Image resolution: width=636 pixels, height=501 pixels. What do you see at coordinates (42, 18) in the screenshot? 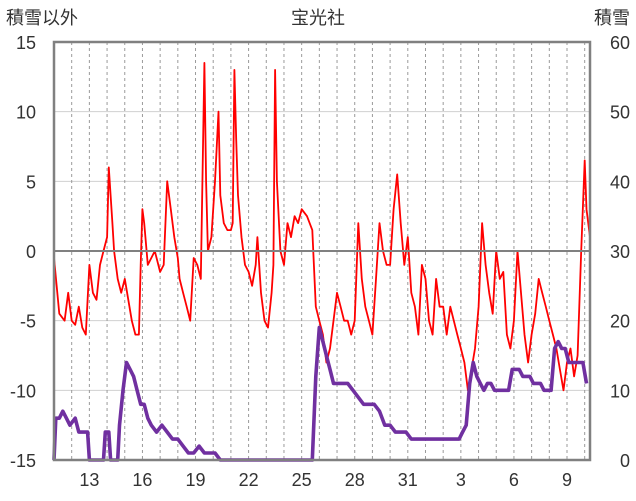
I see `left-axis-title: 積雪以外` at bounding box center [42, 18].